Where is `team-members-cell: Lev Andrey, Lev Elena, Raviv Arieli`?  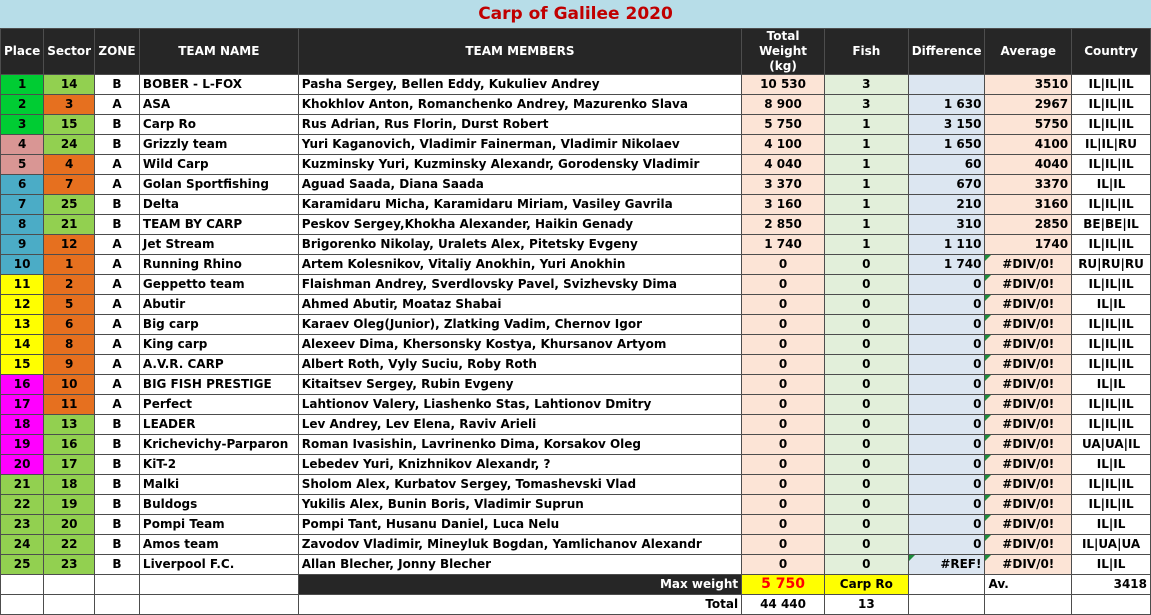
team-members-cell: Lev Andrey, Lev Elena, Raviv Arieli is located at coordinates (520, 424).